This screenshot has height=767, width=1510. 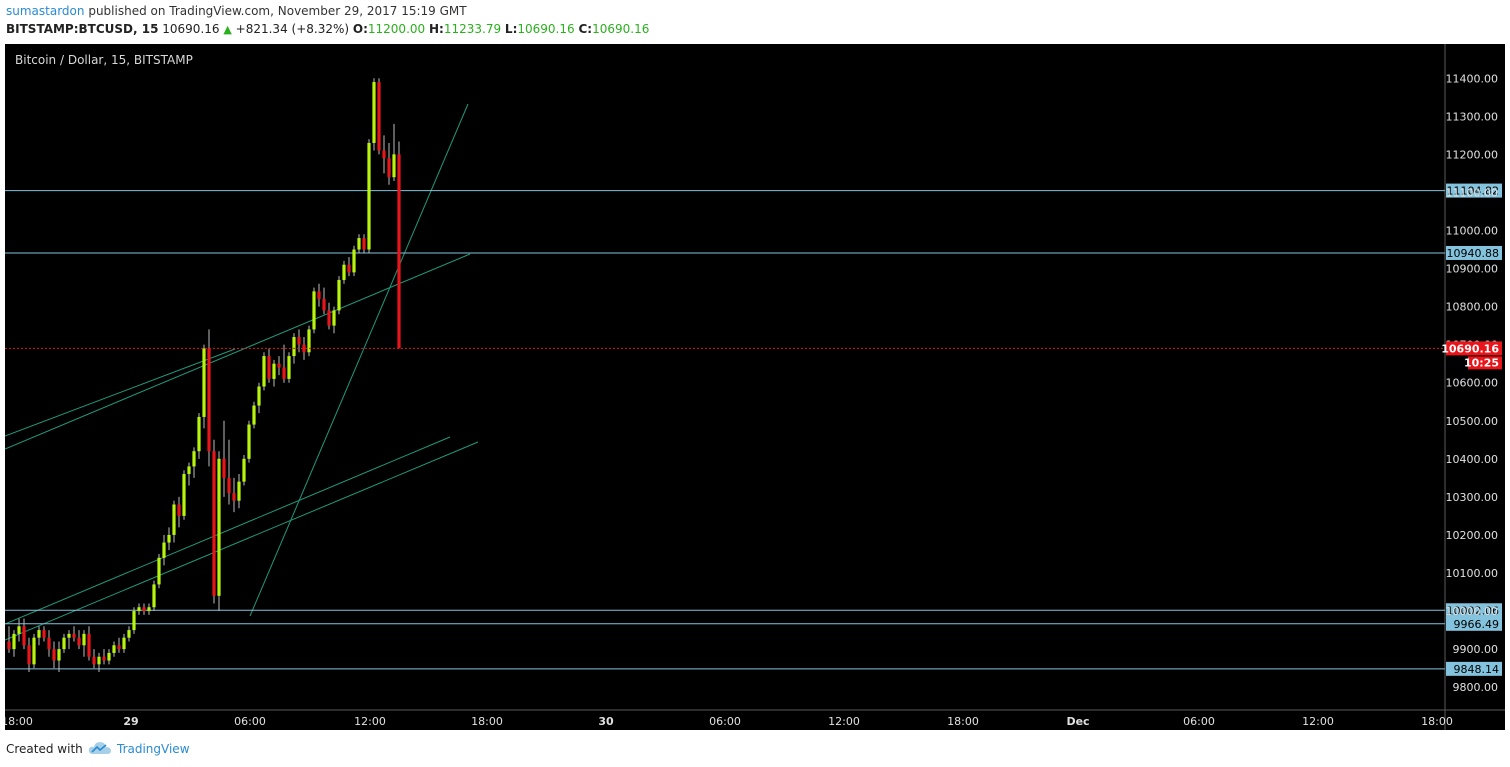 What do you see at coordinates (725, 721) in the screenshot?
I see `x-tick-label: 06:00` at bounding box center [725, 721].